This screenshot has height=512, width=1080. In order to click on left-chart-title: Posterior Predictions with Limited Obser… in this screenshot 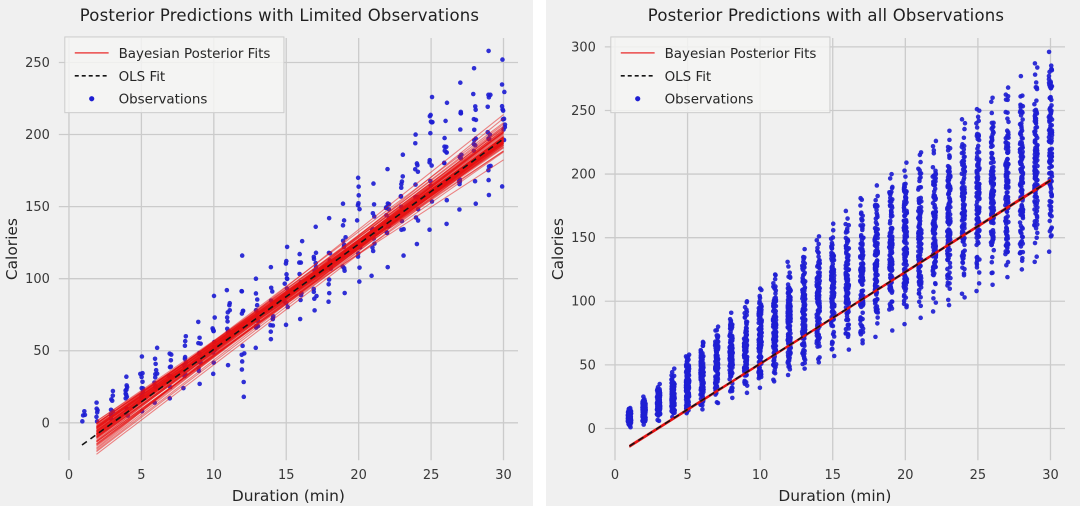, I will do `click(279, 15)`.